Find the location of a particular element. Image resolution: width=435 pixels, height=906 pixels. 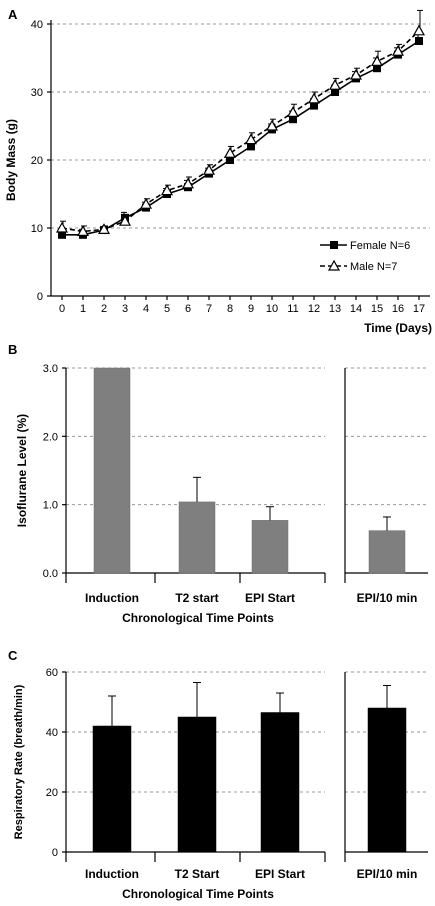

category-label: T2 start is located at coordinates (196, 598).